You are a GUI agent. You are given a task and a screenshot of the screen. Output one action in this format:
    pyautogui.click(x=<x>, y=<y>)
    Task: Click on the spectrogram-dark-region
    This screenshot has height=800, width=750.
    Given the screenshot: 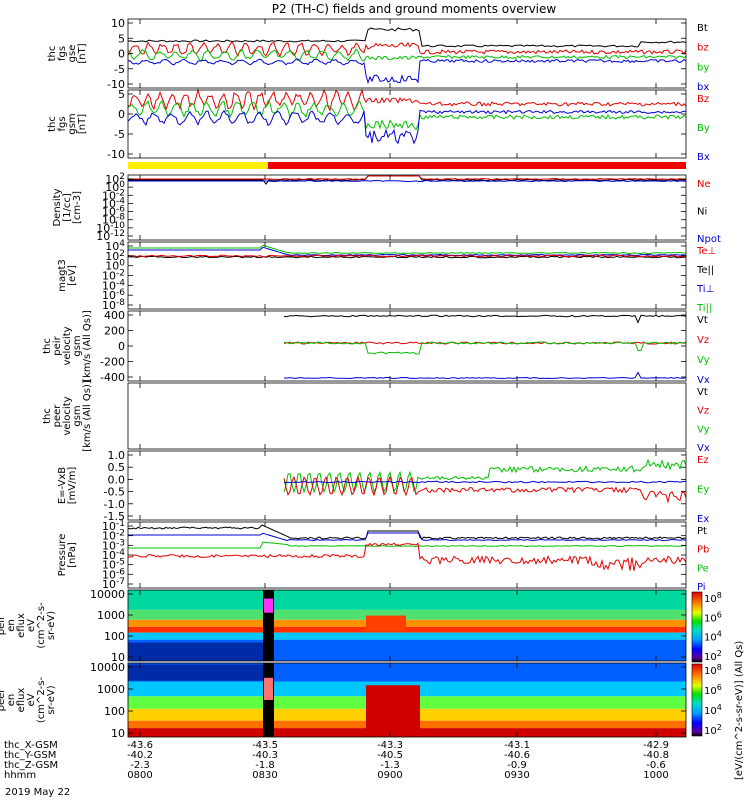 What is the action you would take?
    pyautogui.click(x=198, y=672)
    